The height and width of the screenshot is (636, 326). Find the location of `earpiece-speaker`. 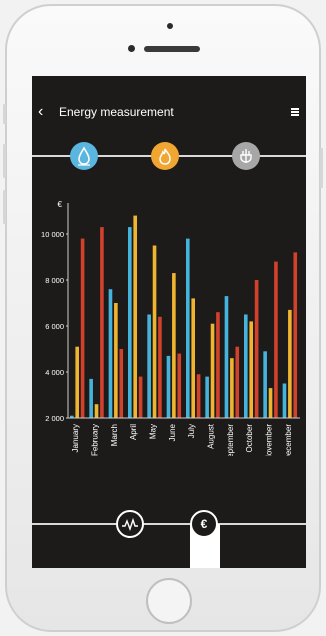

earpiece-speaker is located at coordinates (172, 49).